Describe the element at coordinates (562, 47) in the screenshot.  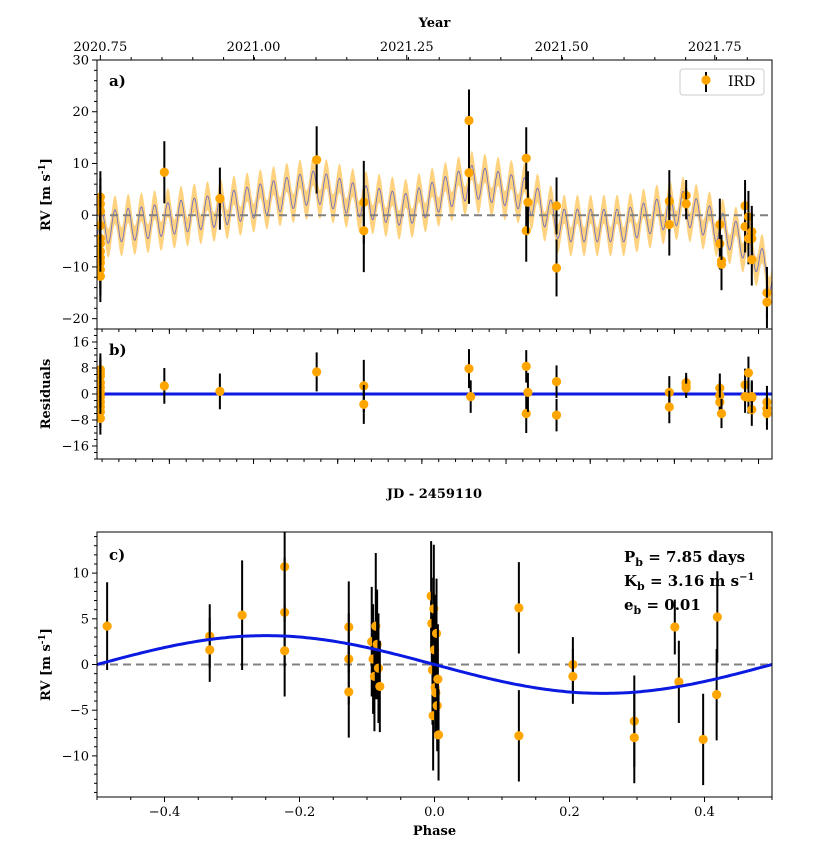
I see `top-tick-label: 2021.50` at that location.